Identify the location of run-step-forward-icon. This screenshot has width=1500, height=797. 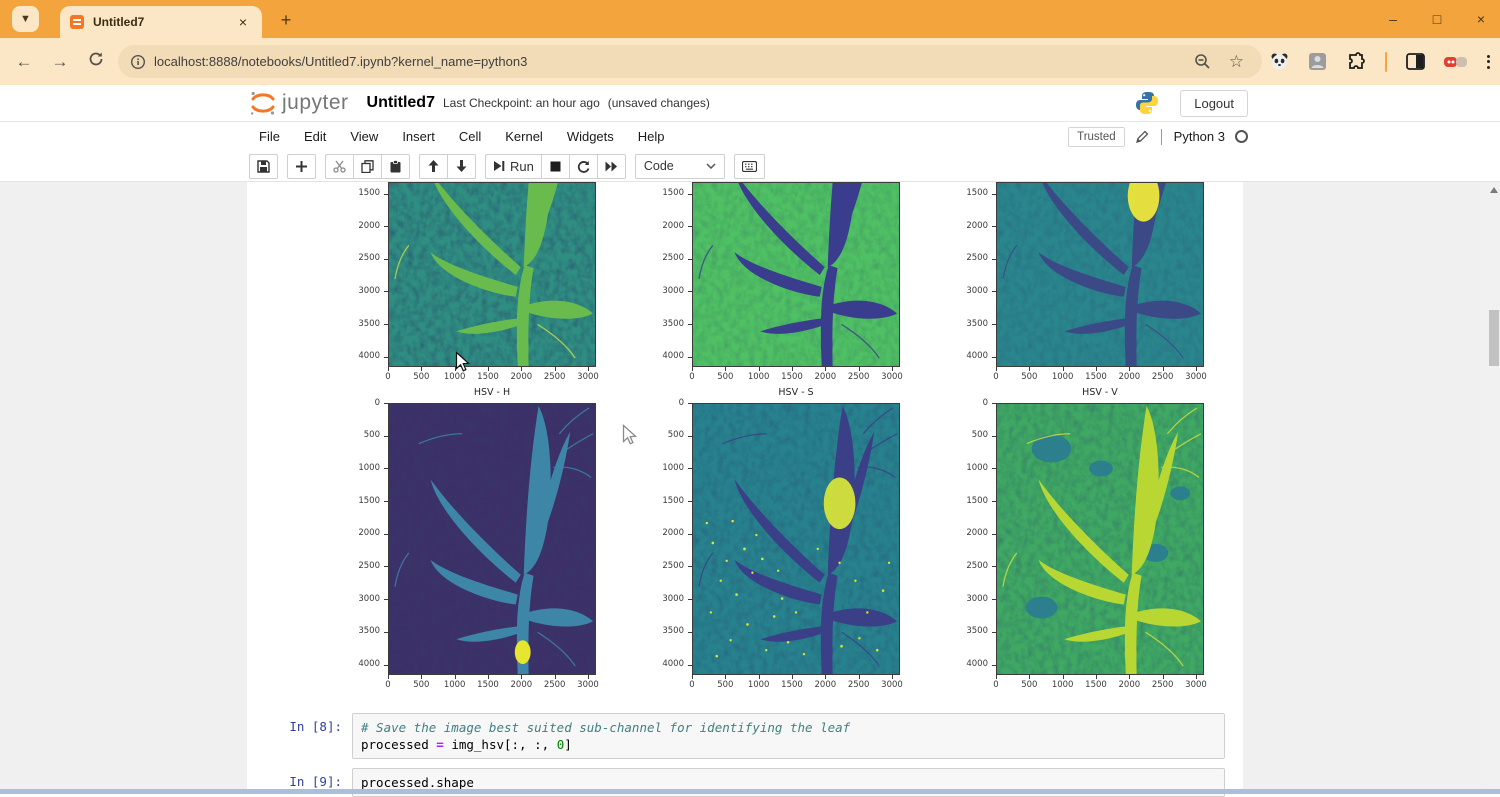
(499, 166).